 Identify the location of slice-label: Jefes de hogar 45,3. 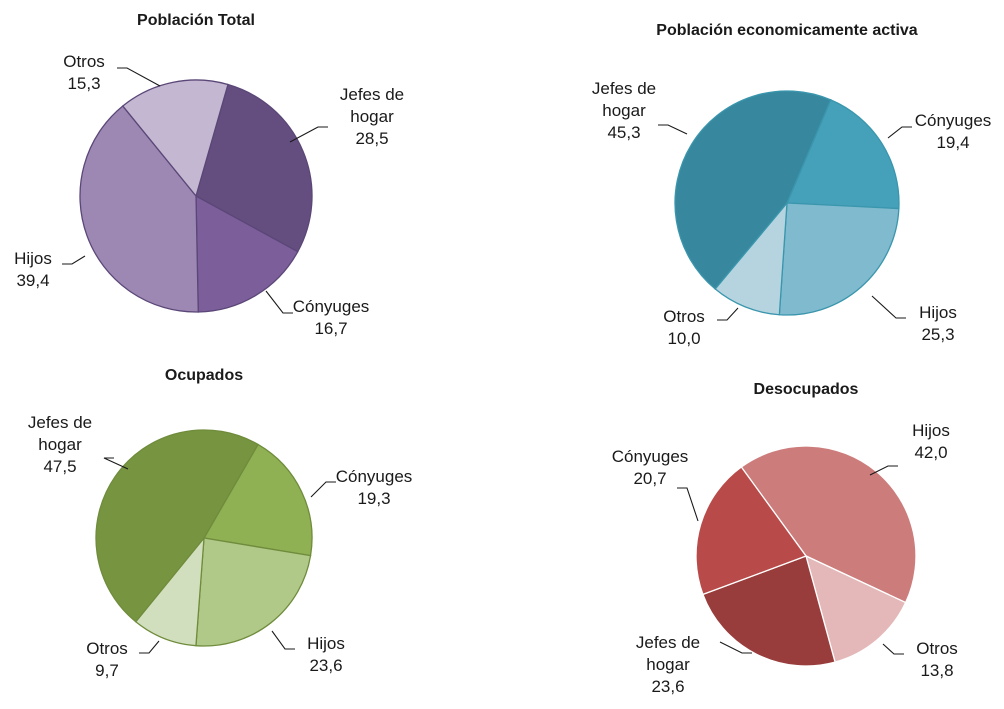
(640, 110).